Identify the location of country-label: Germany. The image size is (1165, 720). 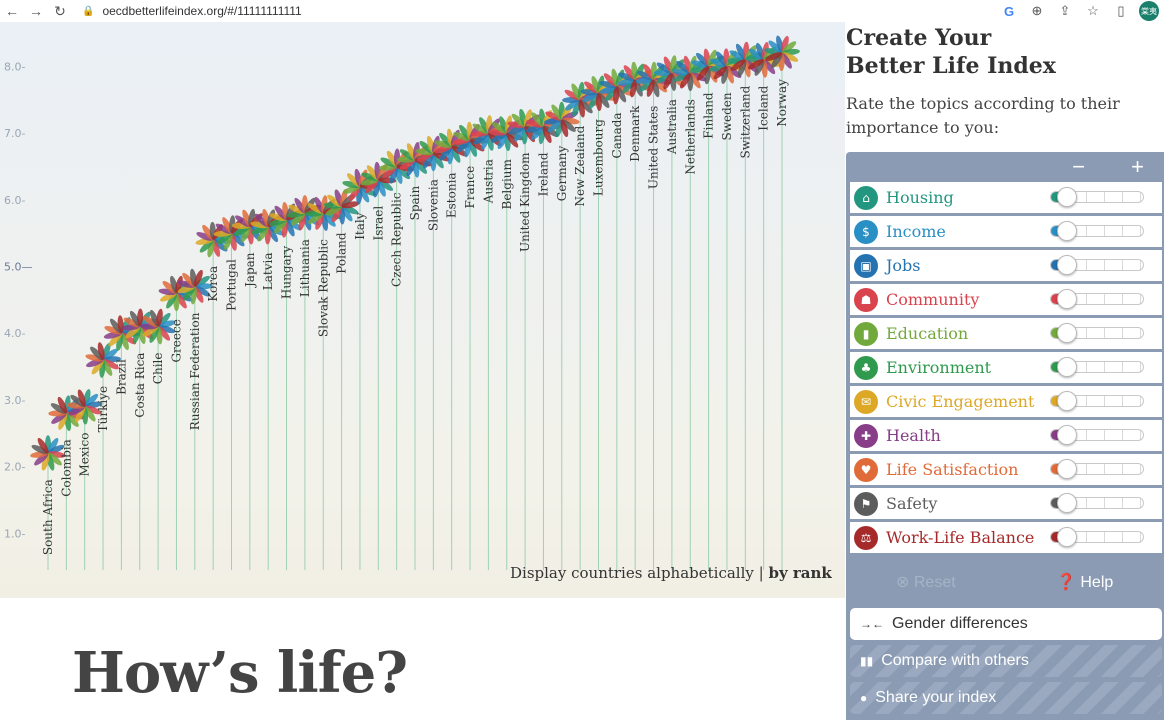
(562, 174).